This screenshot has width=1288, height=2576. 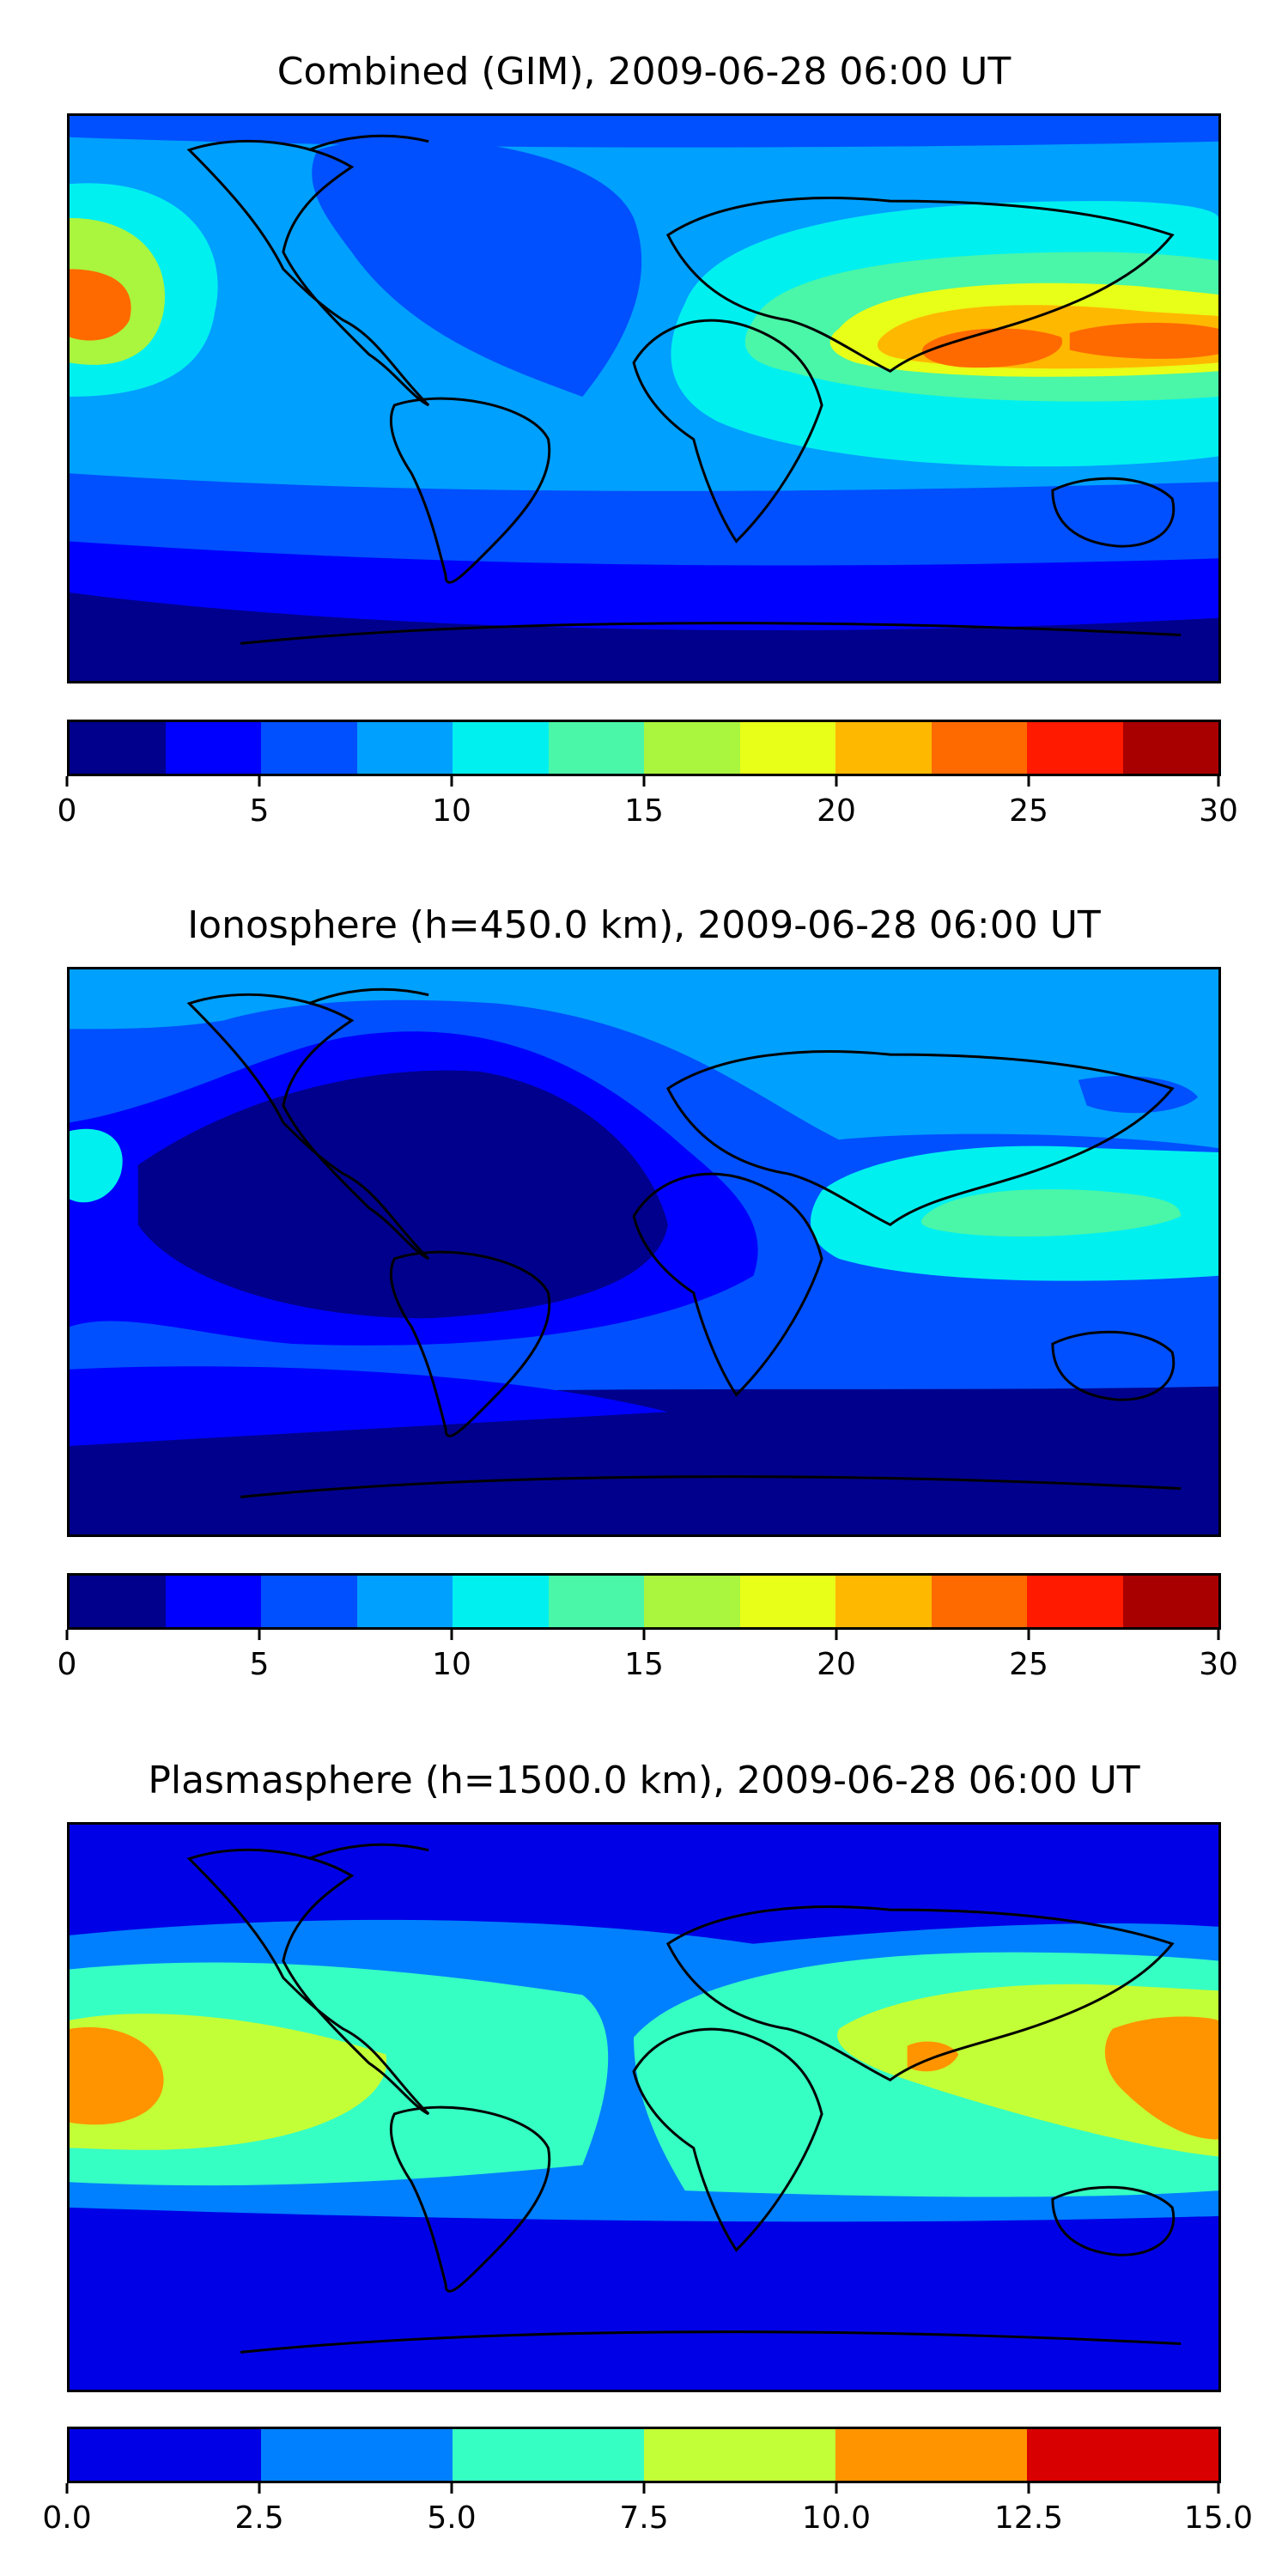 What do you see at coordinates (836, 2518) in the screenshot?
I see `tick-label: 10.0` at bounding box center [836, 2518].